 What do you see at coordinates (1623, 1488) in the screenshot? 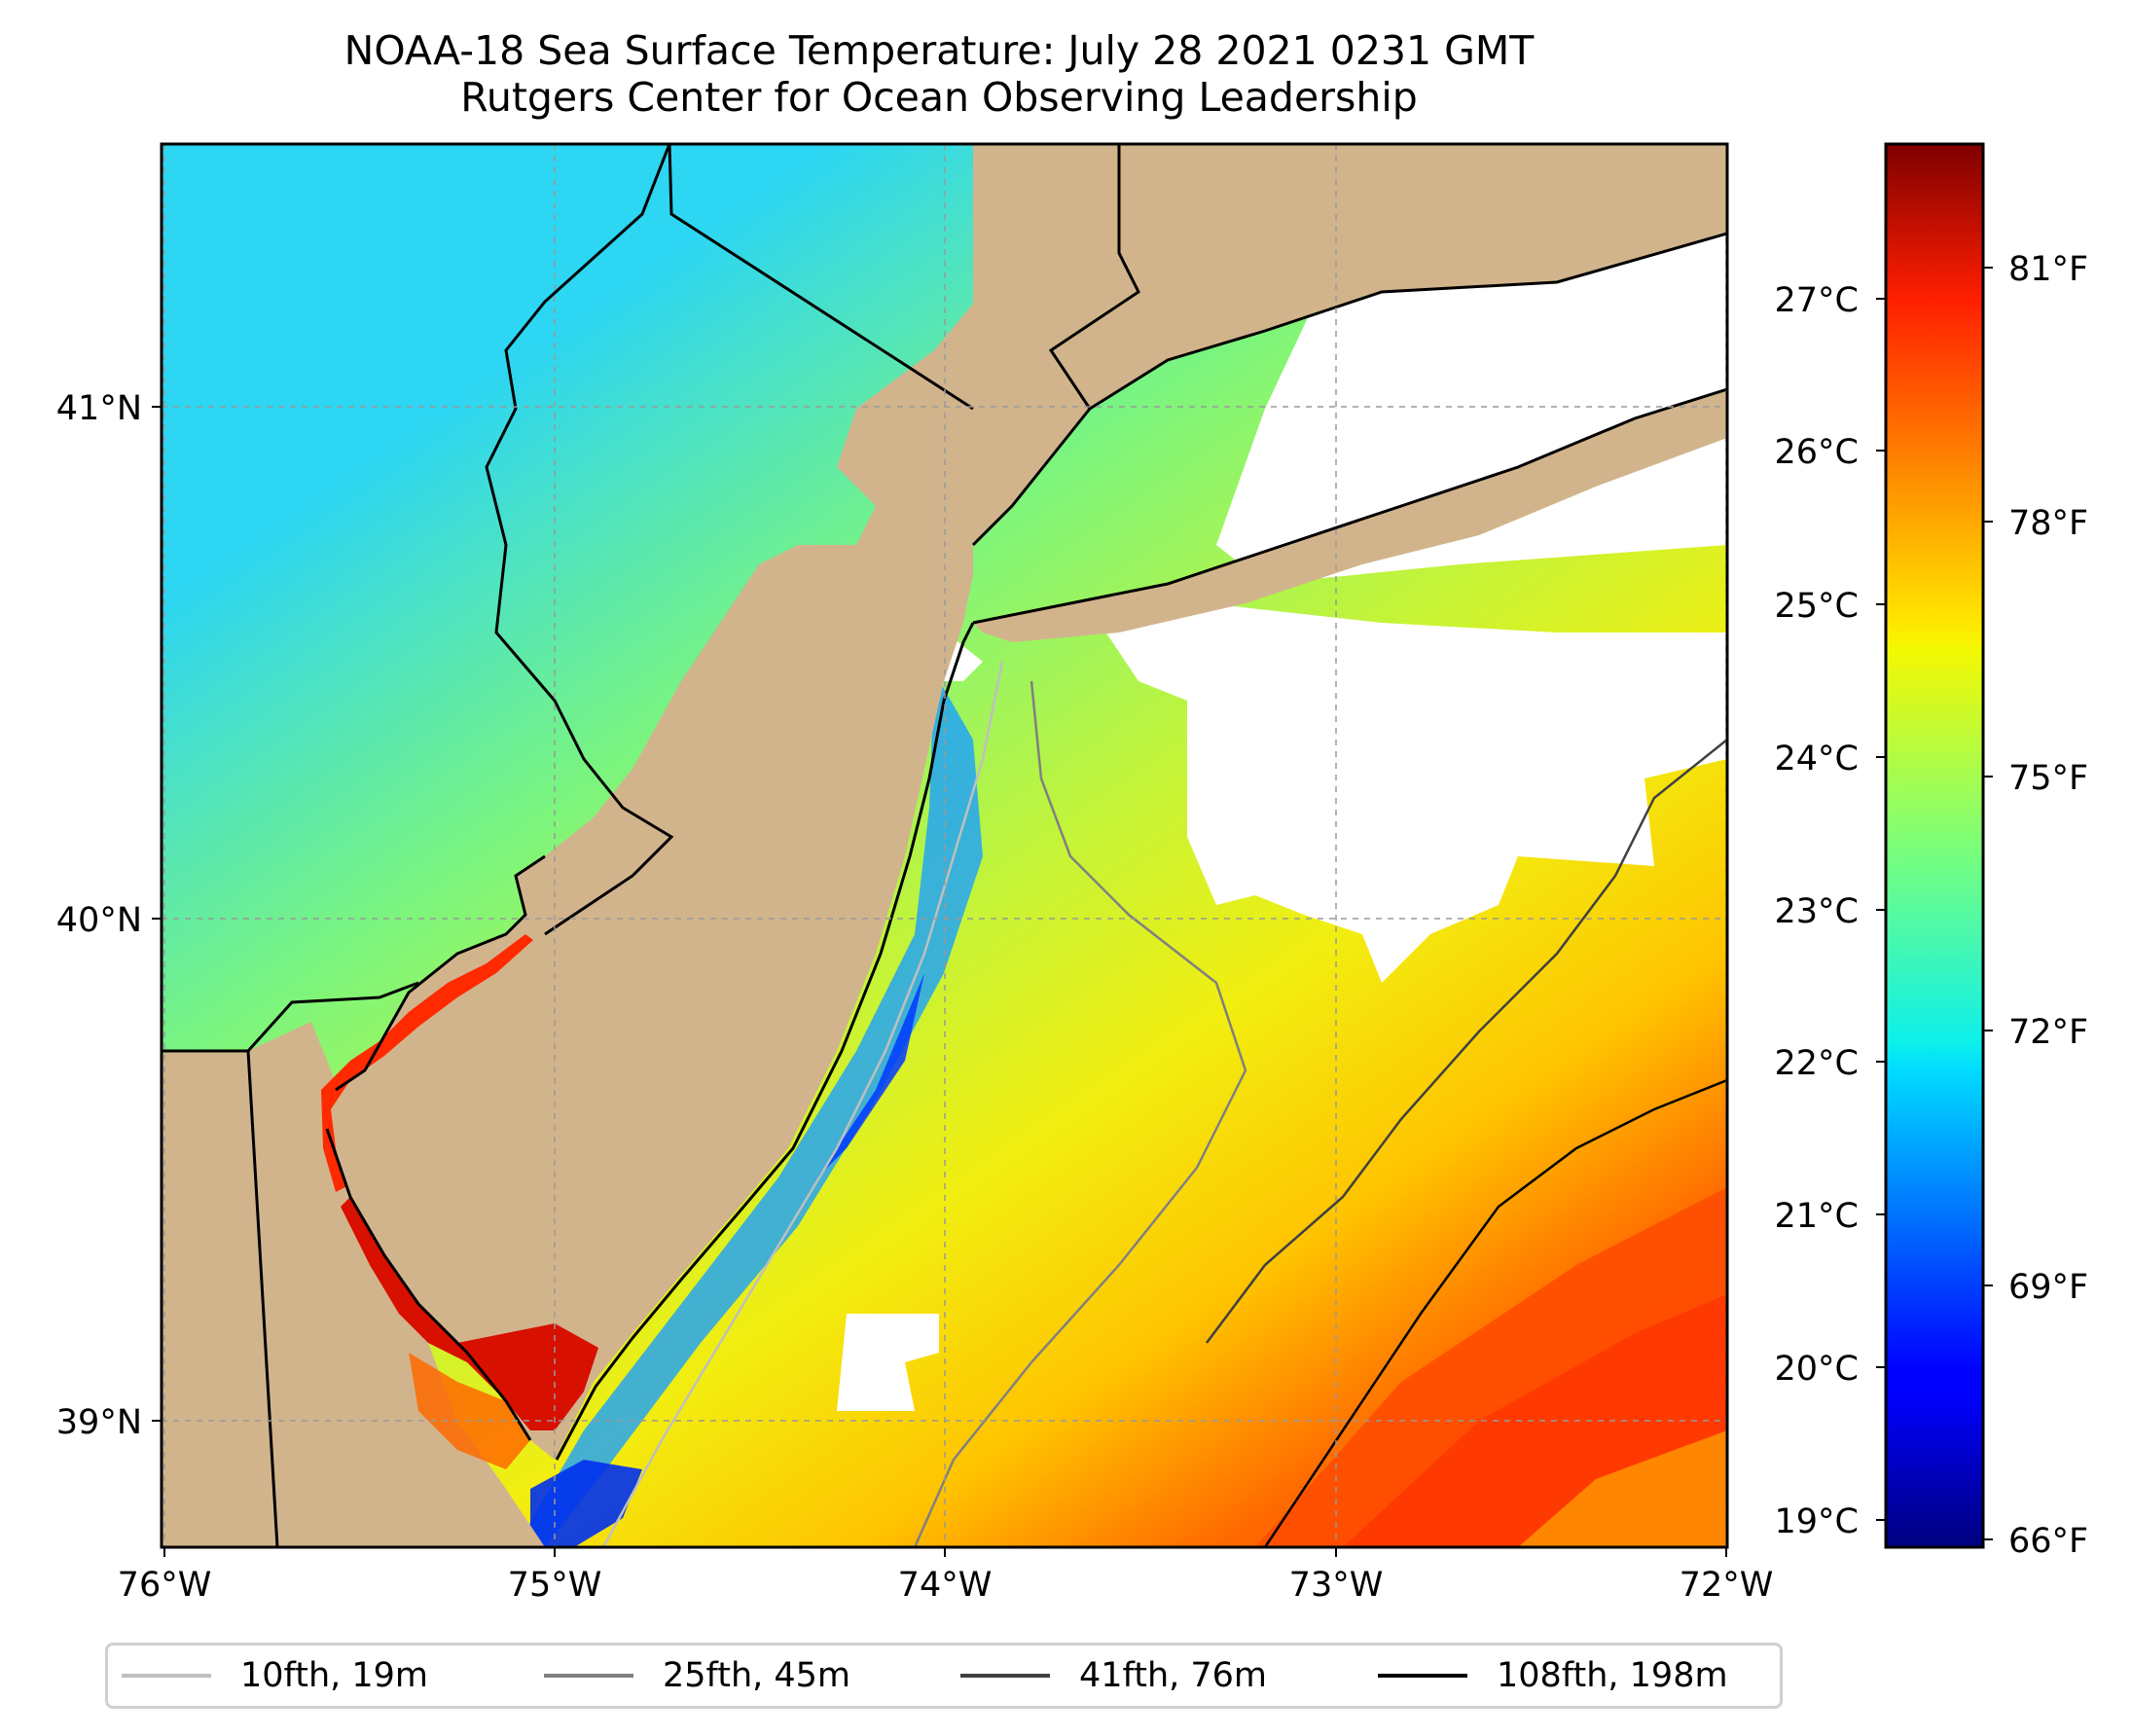
I see `warm-water-edge` at bounding box center [1623, 1488].